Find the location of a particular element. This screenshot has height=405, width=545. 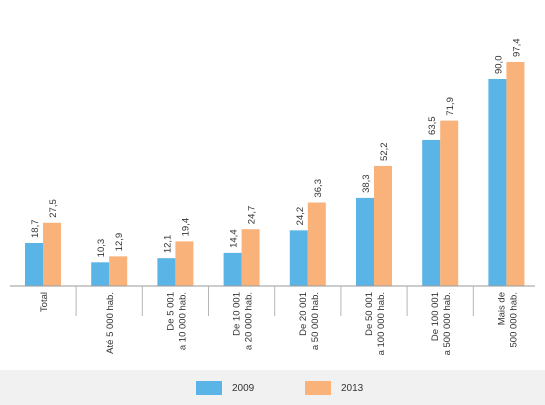

value-label-2013-2: 19,4 is located at coordinates (185, 227).